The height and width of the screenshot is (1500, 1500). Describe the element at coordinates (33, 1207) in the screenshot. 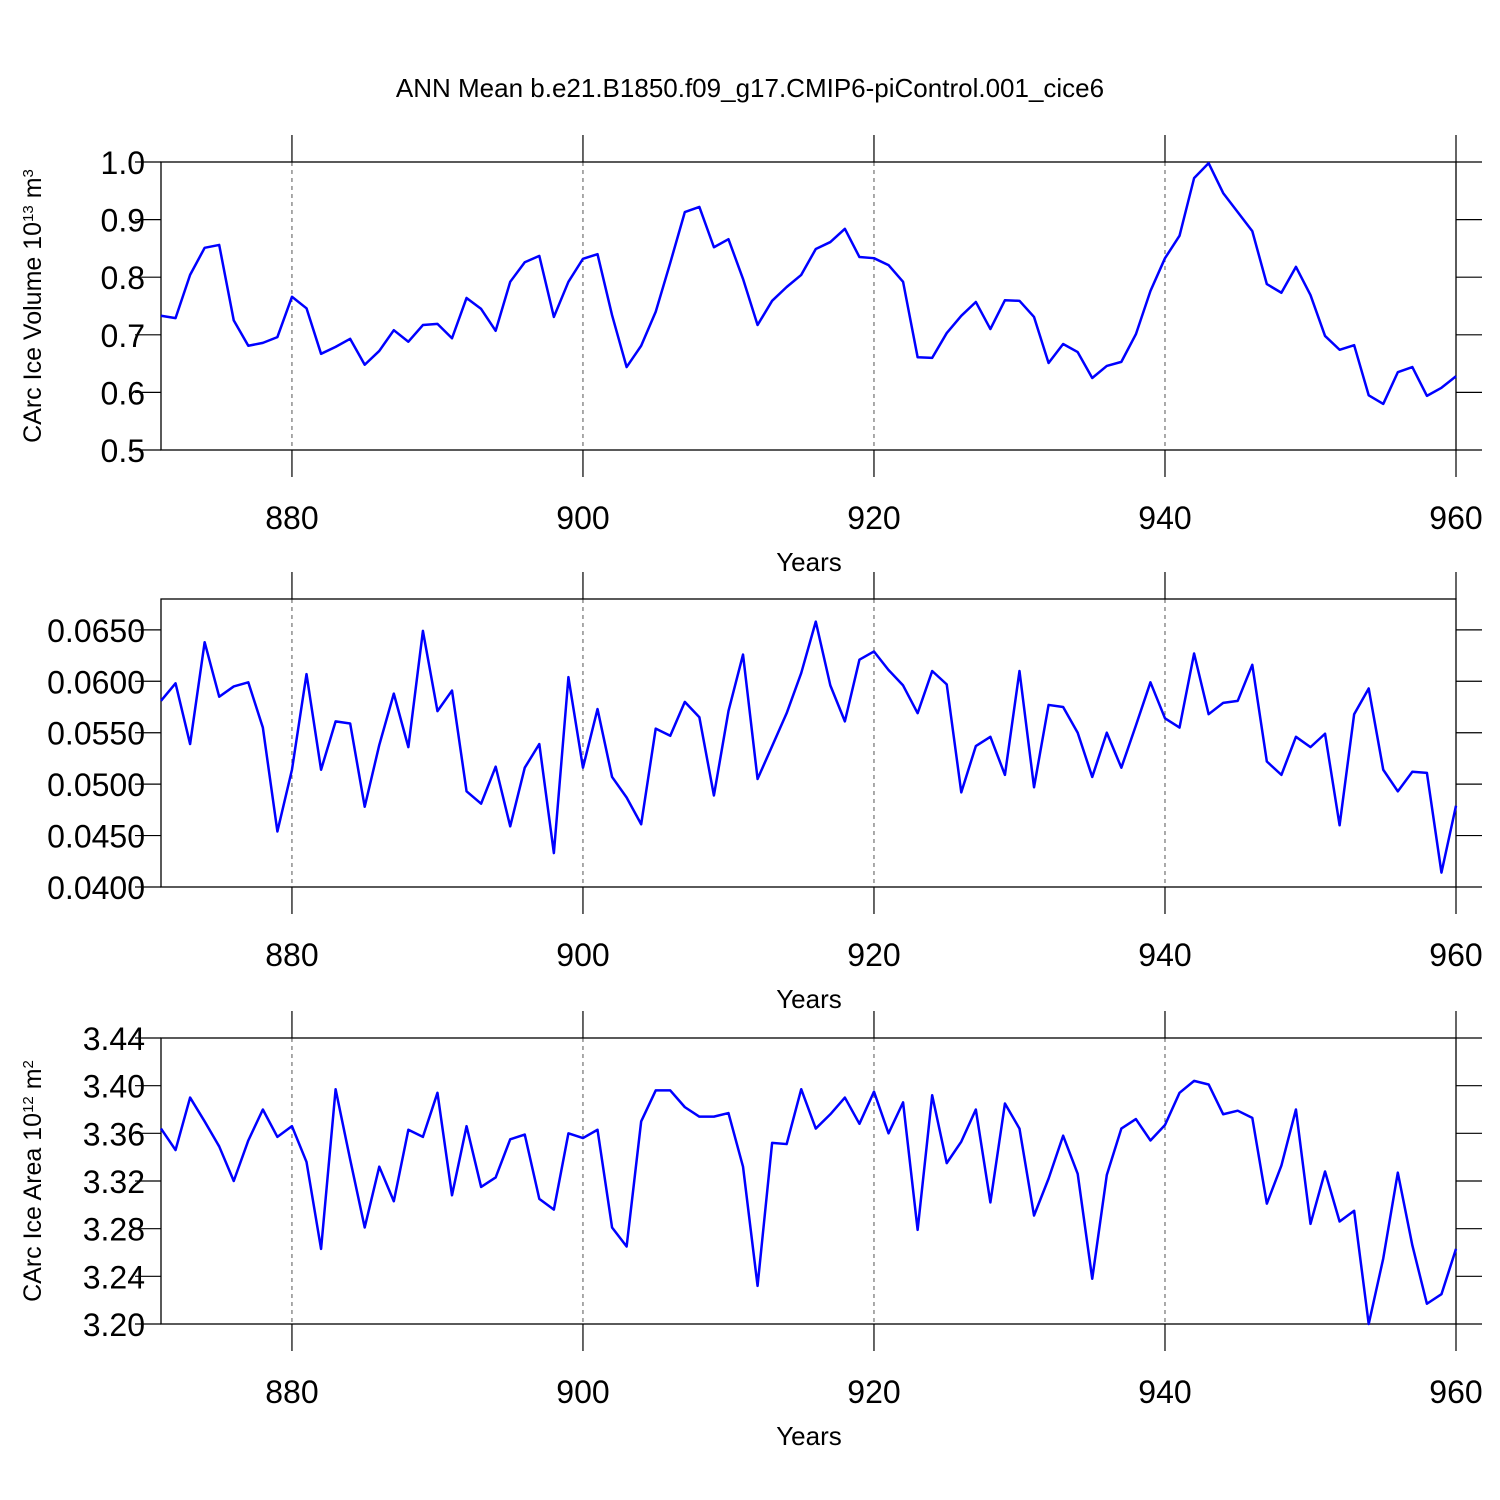

I see `y-axis-label-part: CArc Ice Area 10` at that location.